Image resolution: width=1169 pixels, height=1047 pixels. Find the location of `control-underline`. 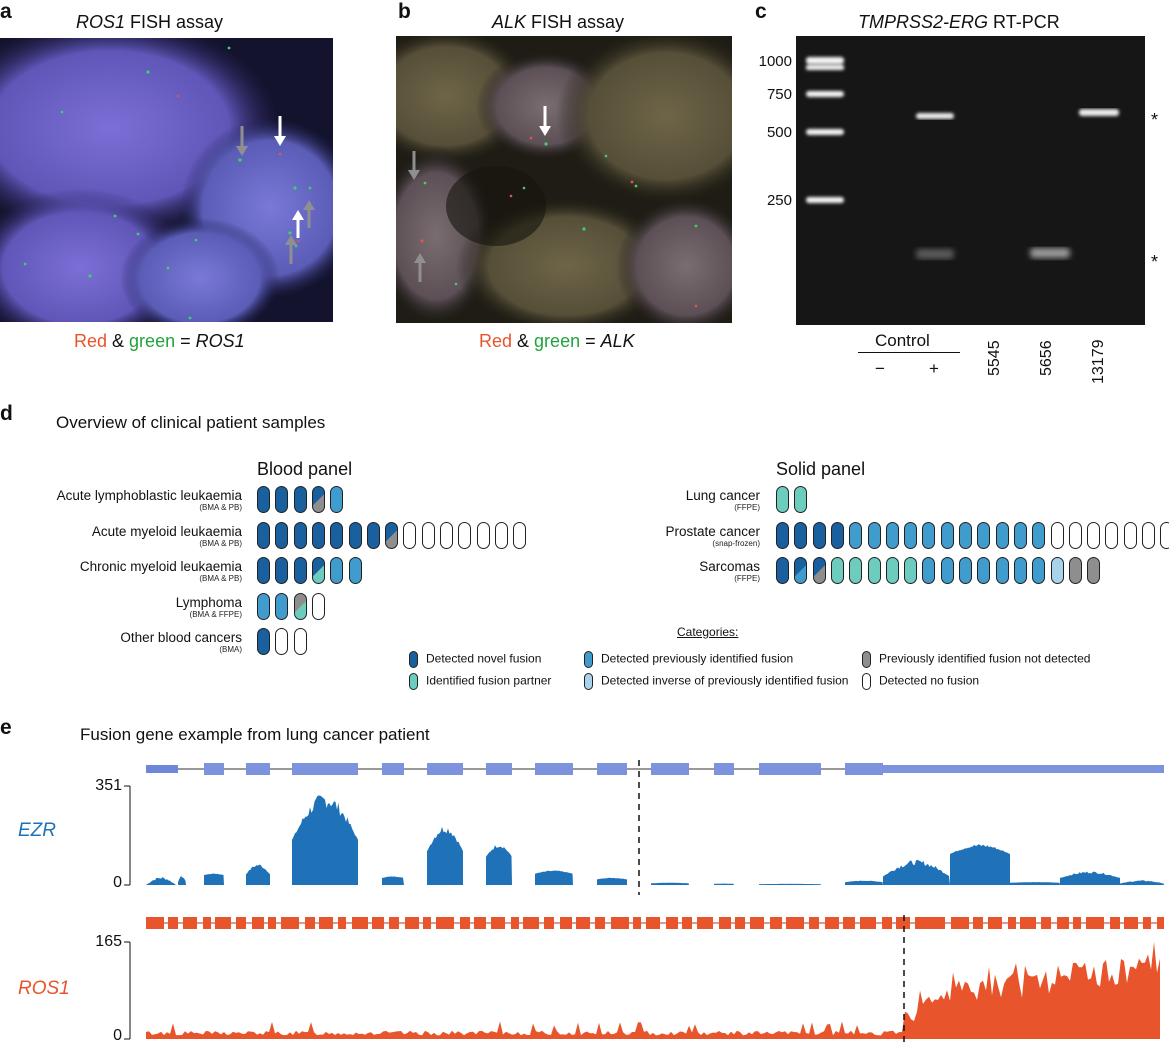

control-underline is located at coordinates (909, 352).